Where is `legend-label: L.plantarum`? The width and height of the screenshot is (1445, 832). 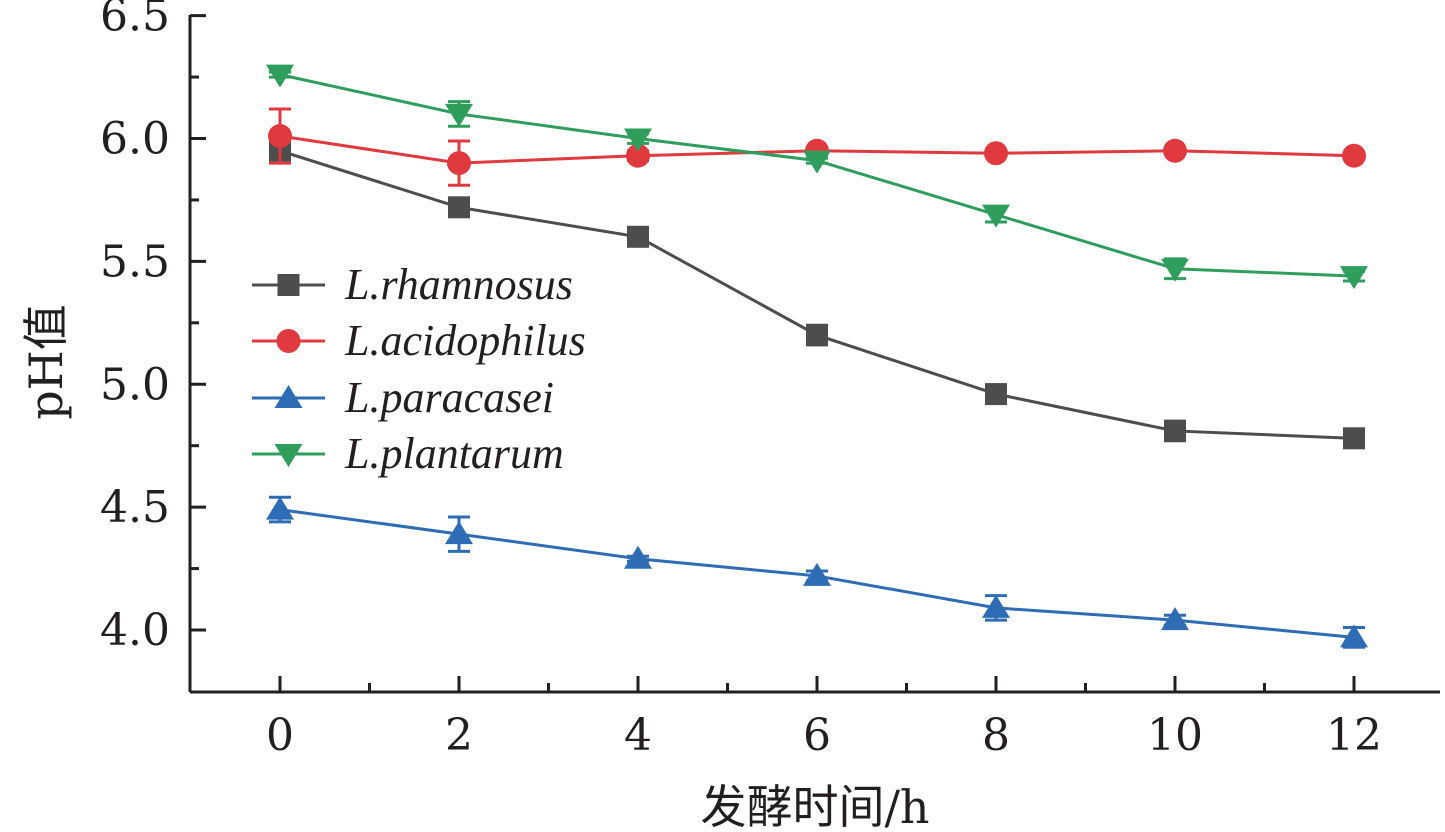
legend-label: L.plantarum is located at coordinates (454, 453).